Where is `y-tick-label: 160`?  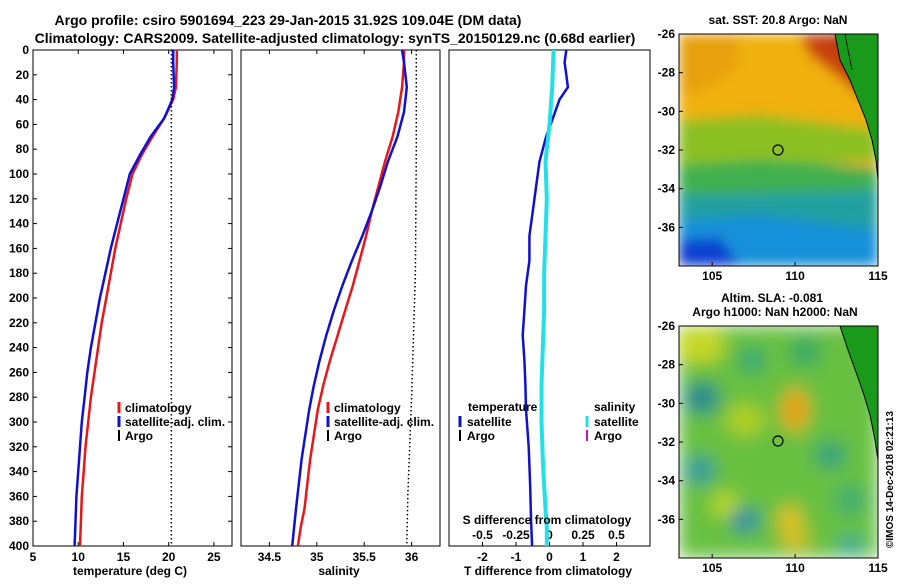
y-tick-label: 160 is located at coordinates (19, 248).